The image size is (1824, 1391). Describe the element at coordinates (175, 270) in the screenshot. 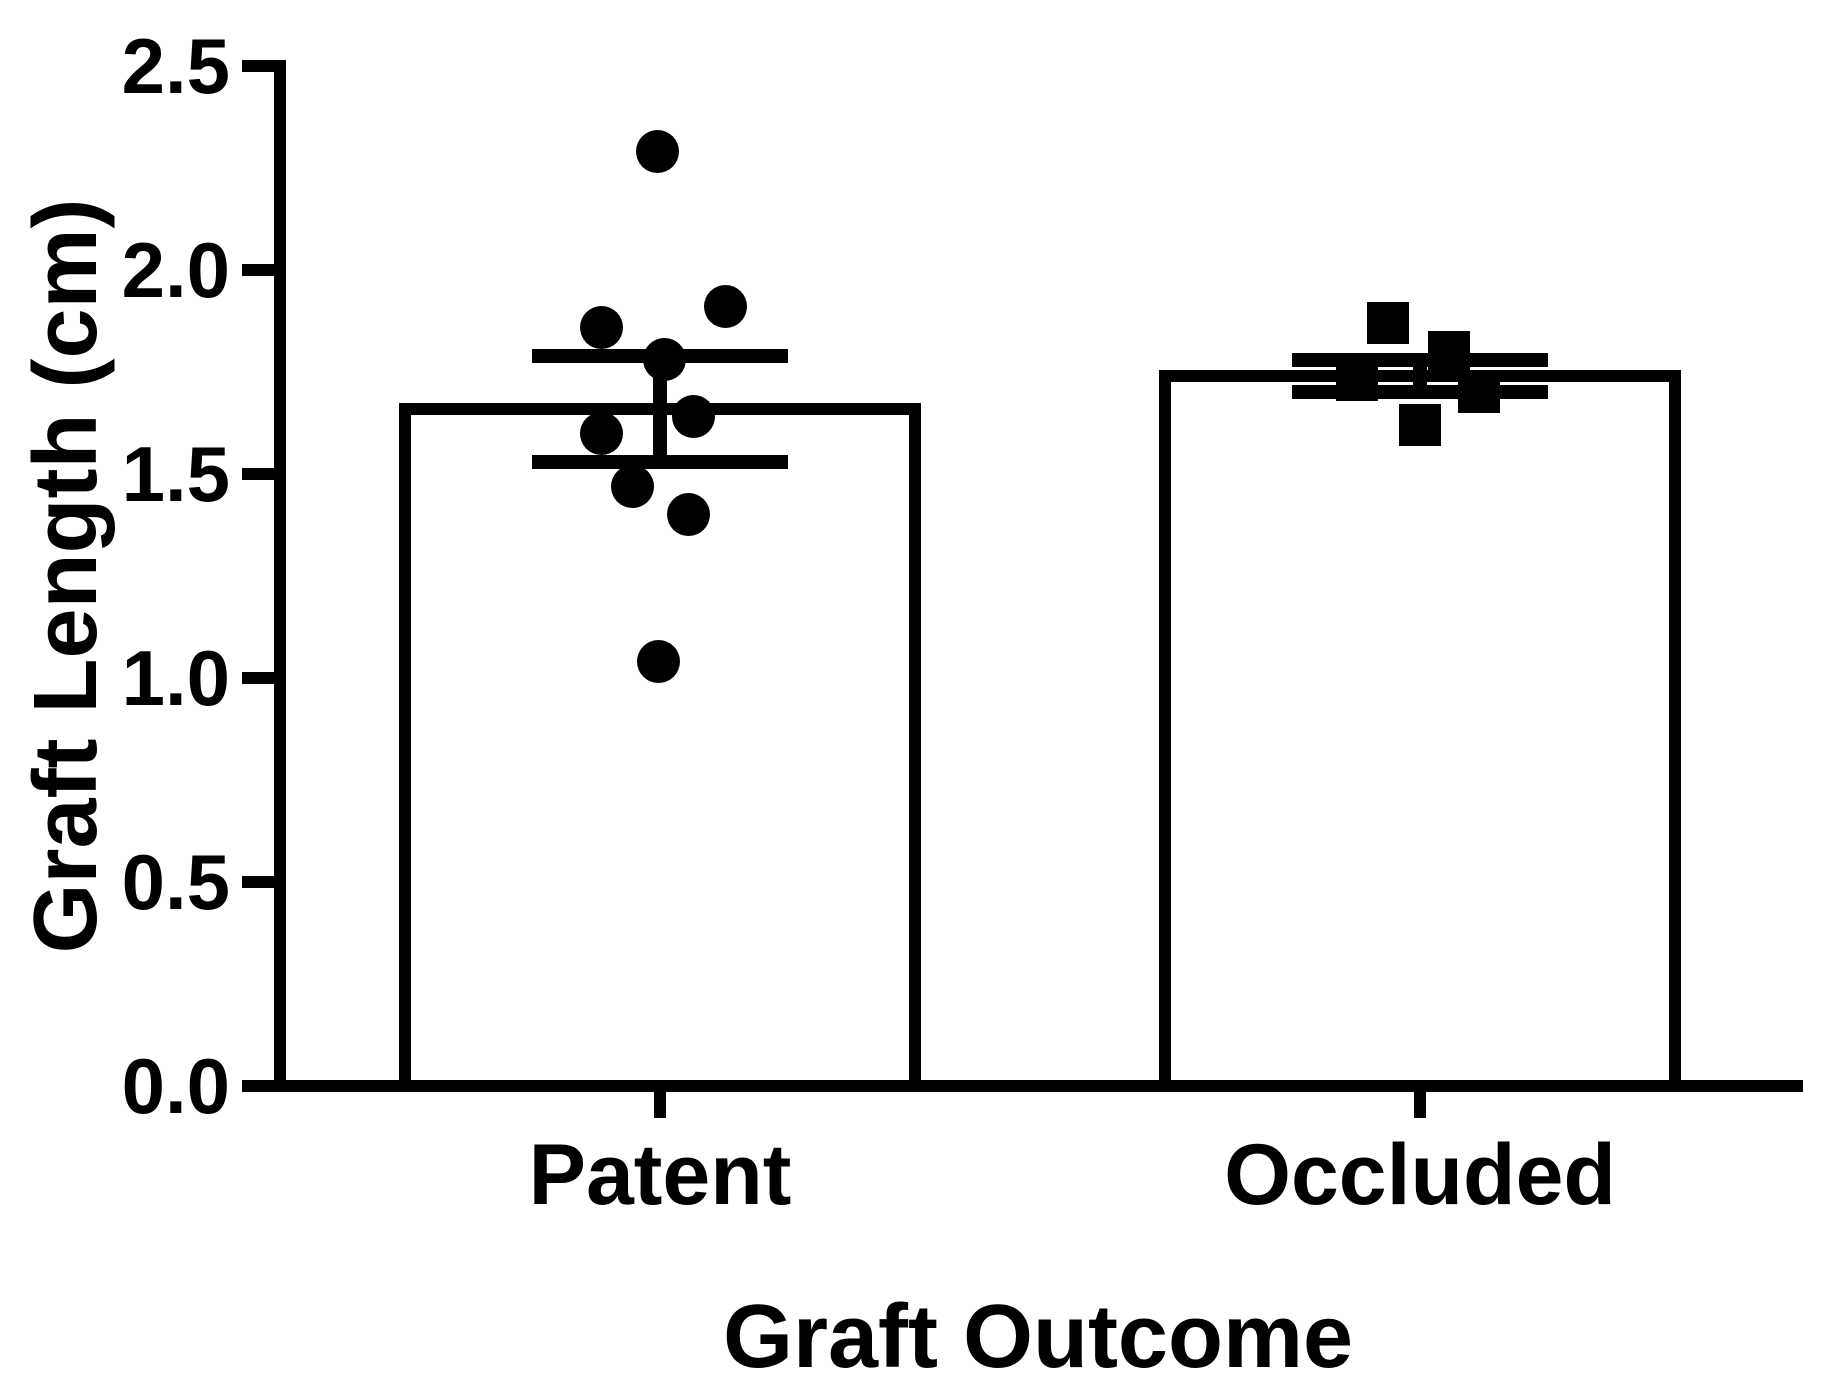

I see `y-tick-label: 2.0` at that location.